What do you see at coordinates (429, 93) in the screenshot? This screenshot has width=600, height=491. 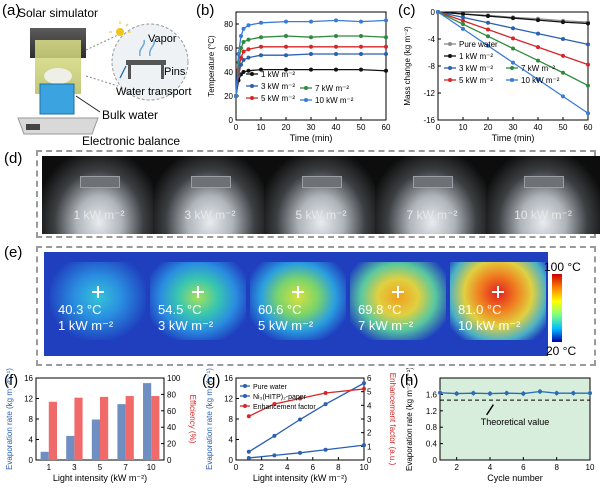 I see `y-tick-label: -12` at bounding box center [429, 93].